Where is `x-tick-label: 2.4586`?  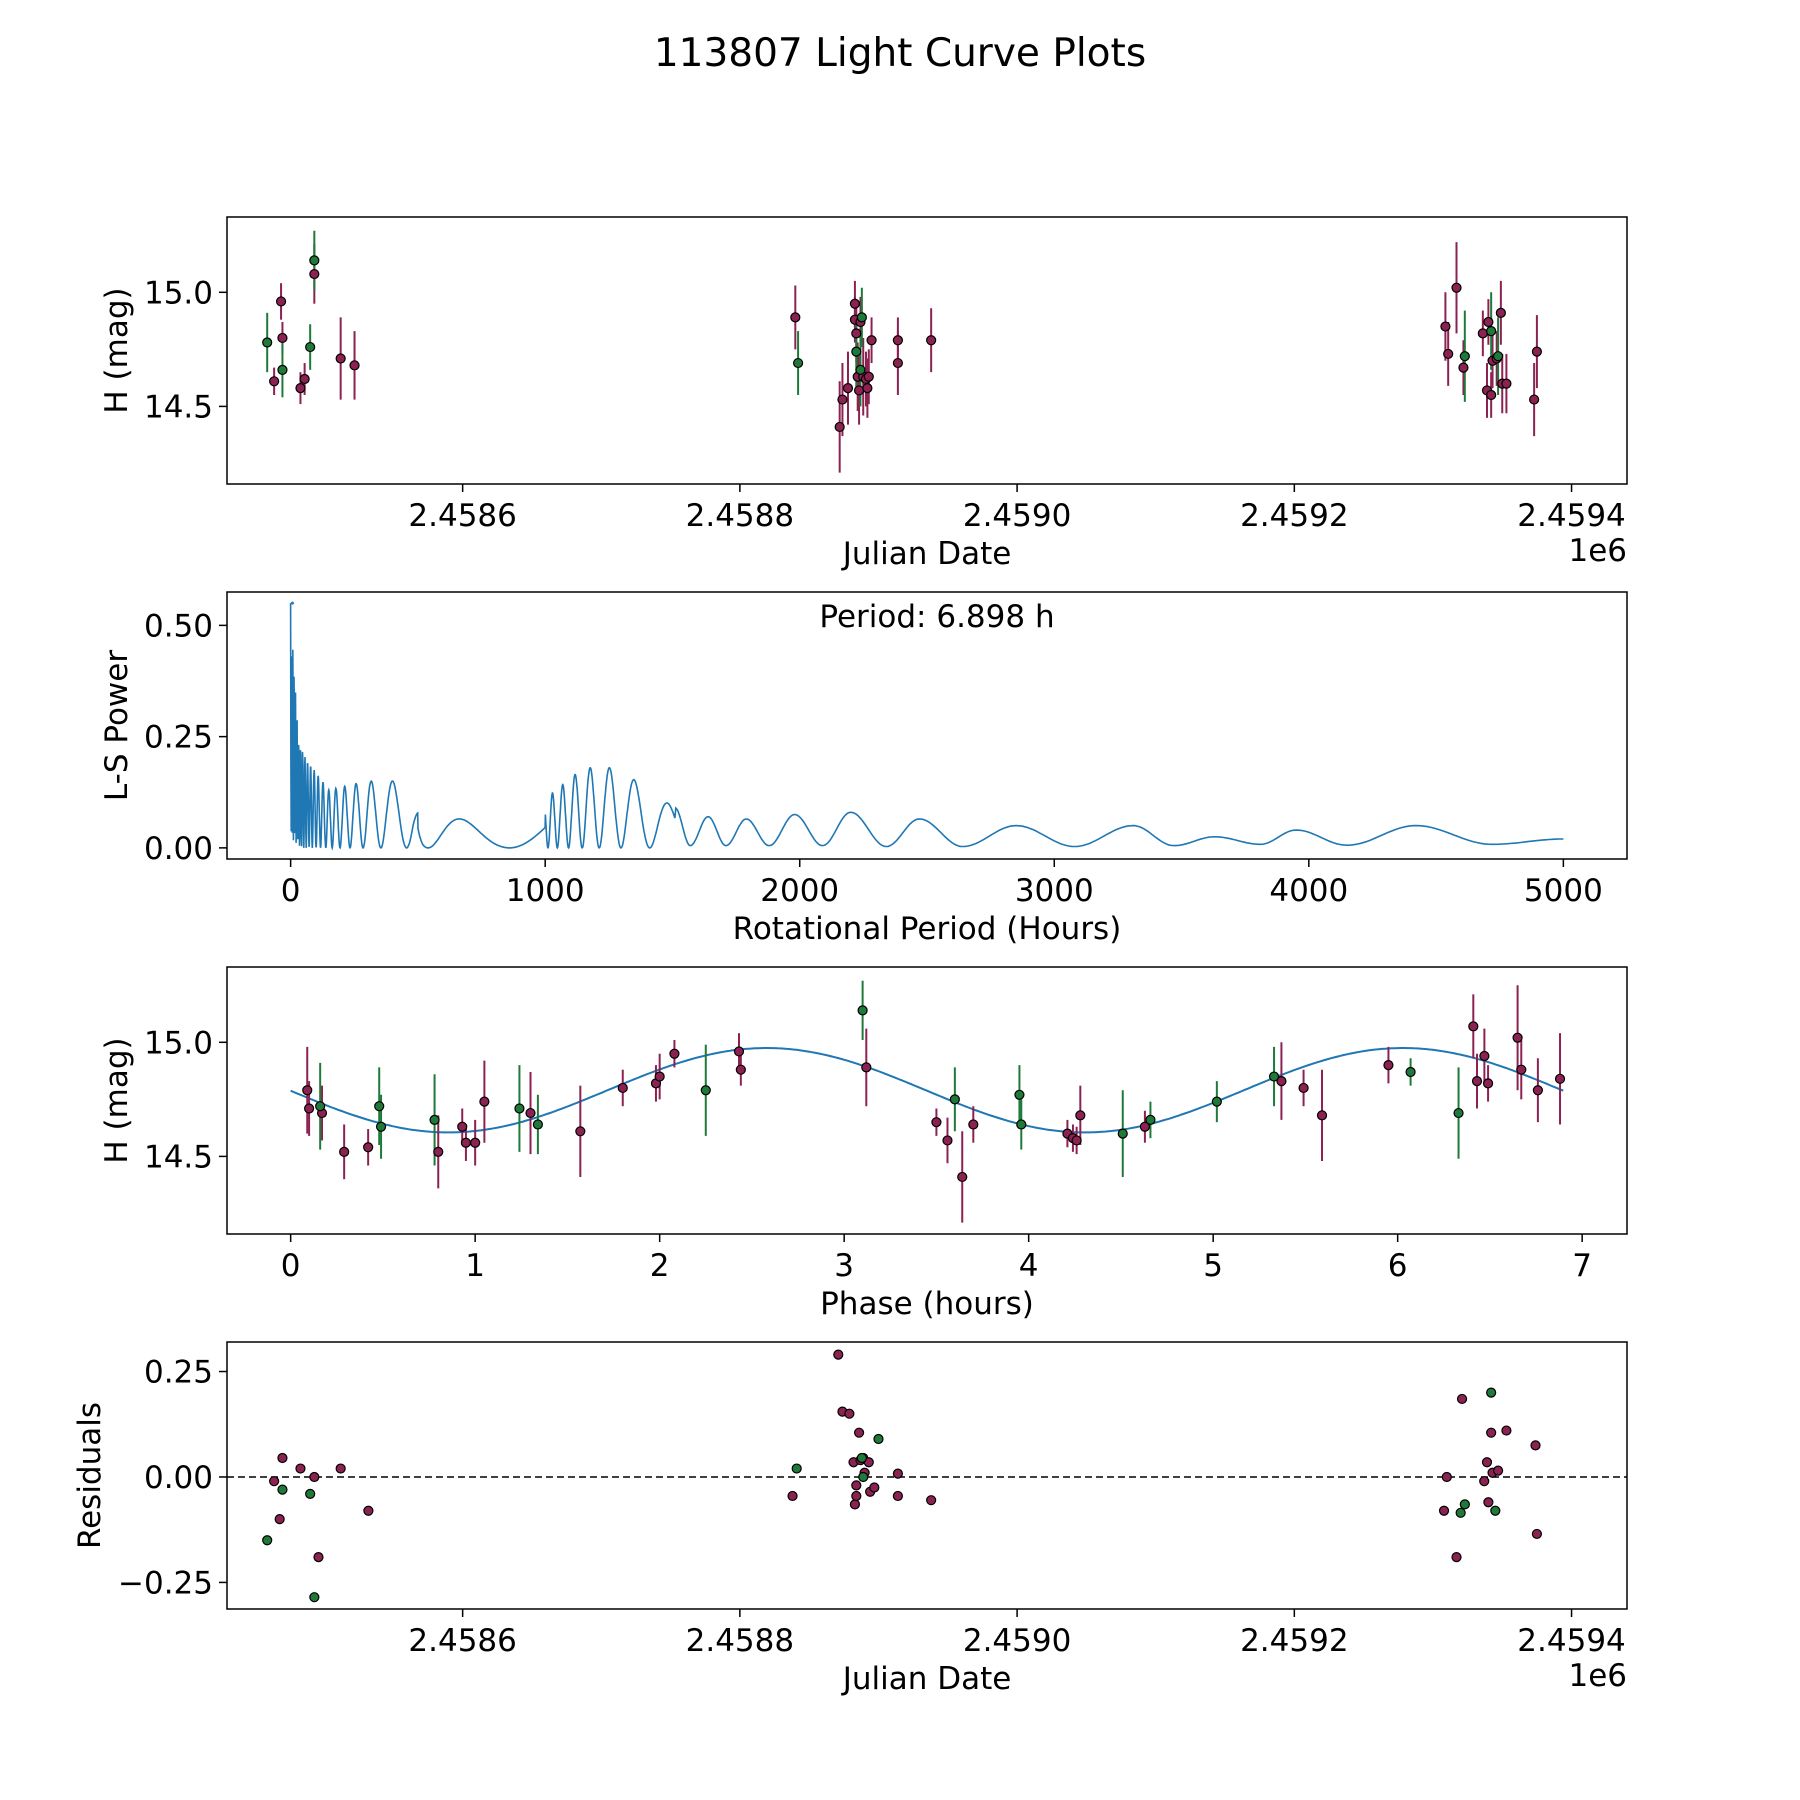
x-tick-label: 2.4586 is located at coordinates (462, 516).